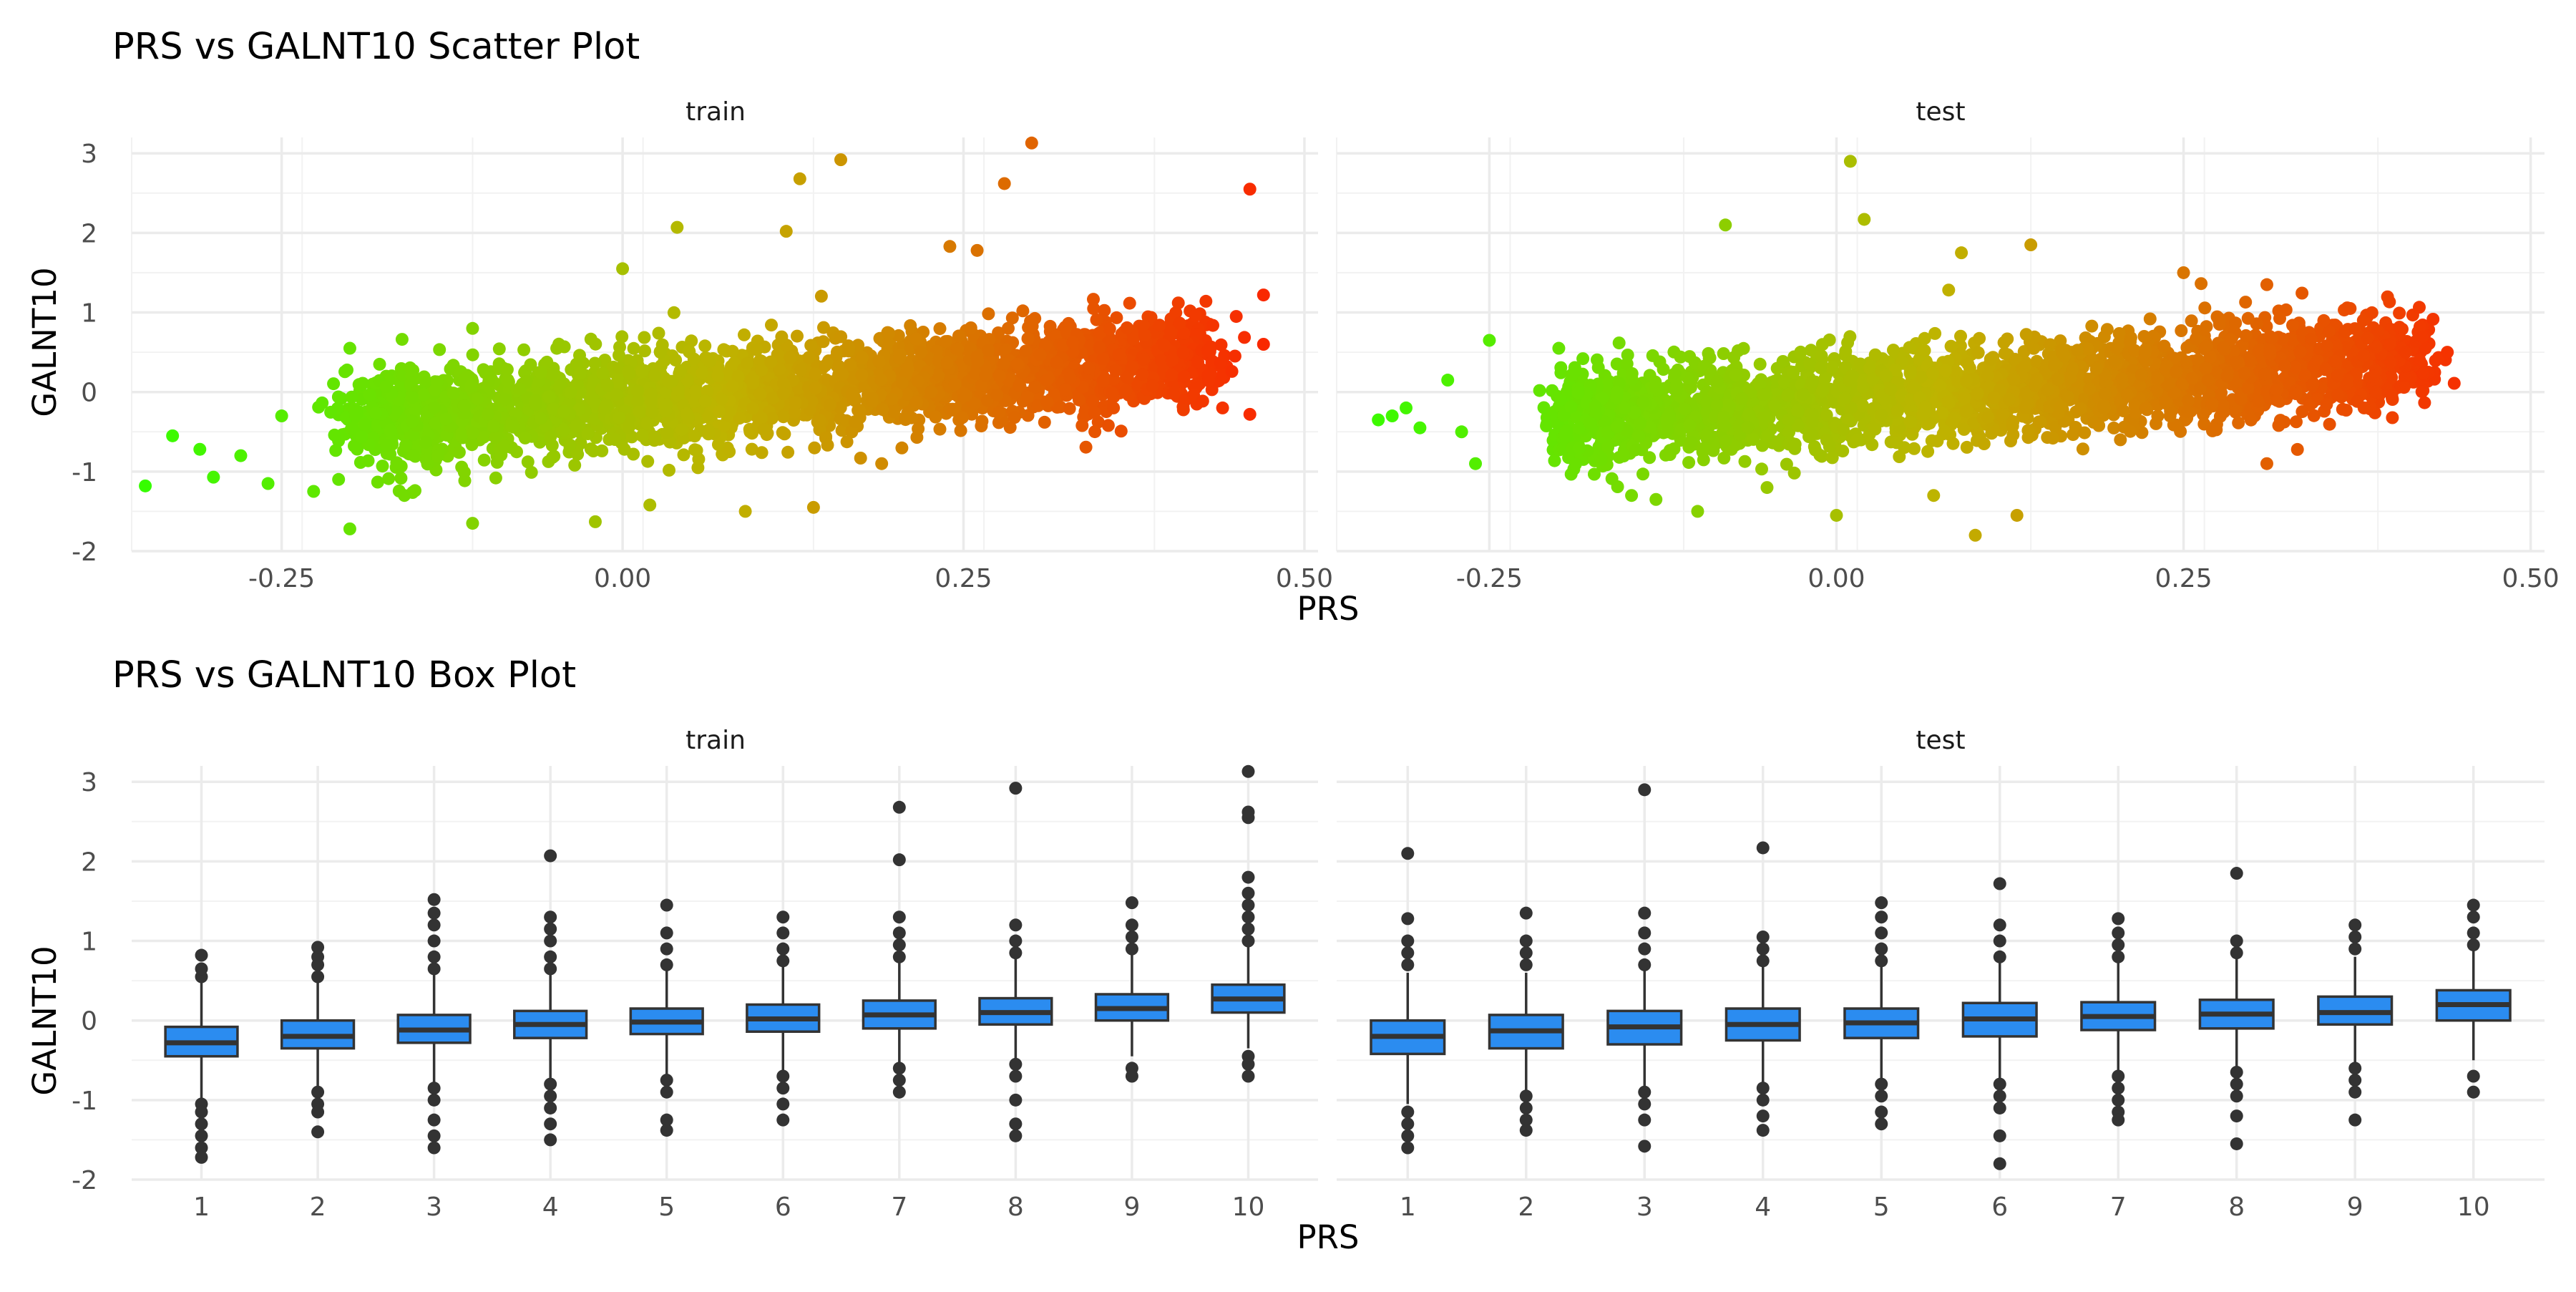 The width and height of the screenshot is (2576, 1292). I want to click on box-x-axis-title: PRS, so click(1328, 1237).